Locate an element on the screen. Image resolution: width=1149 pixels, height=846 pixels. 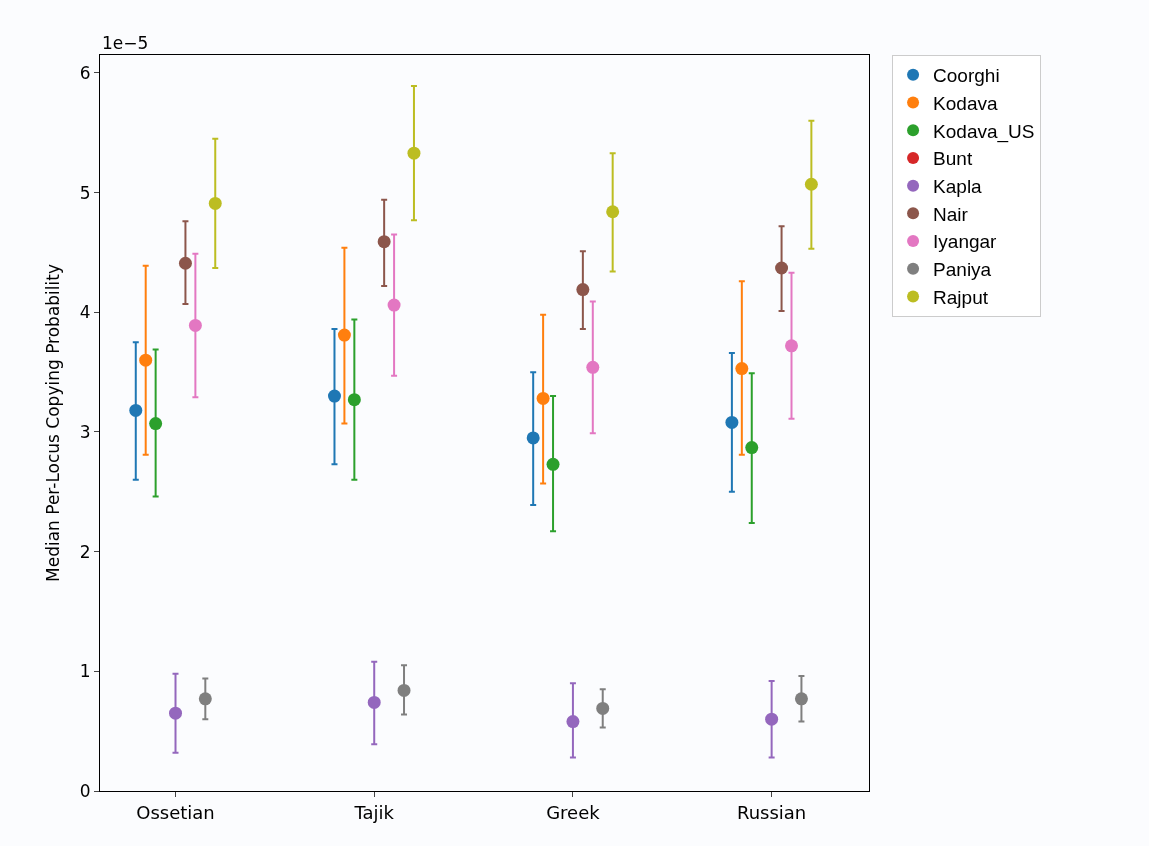
legend-label: Kodava_US is located at coordinates (984, 131).